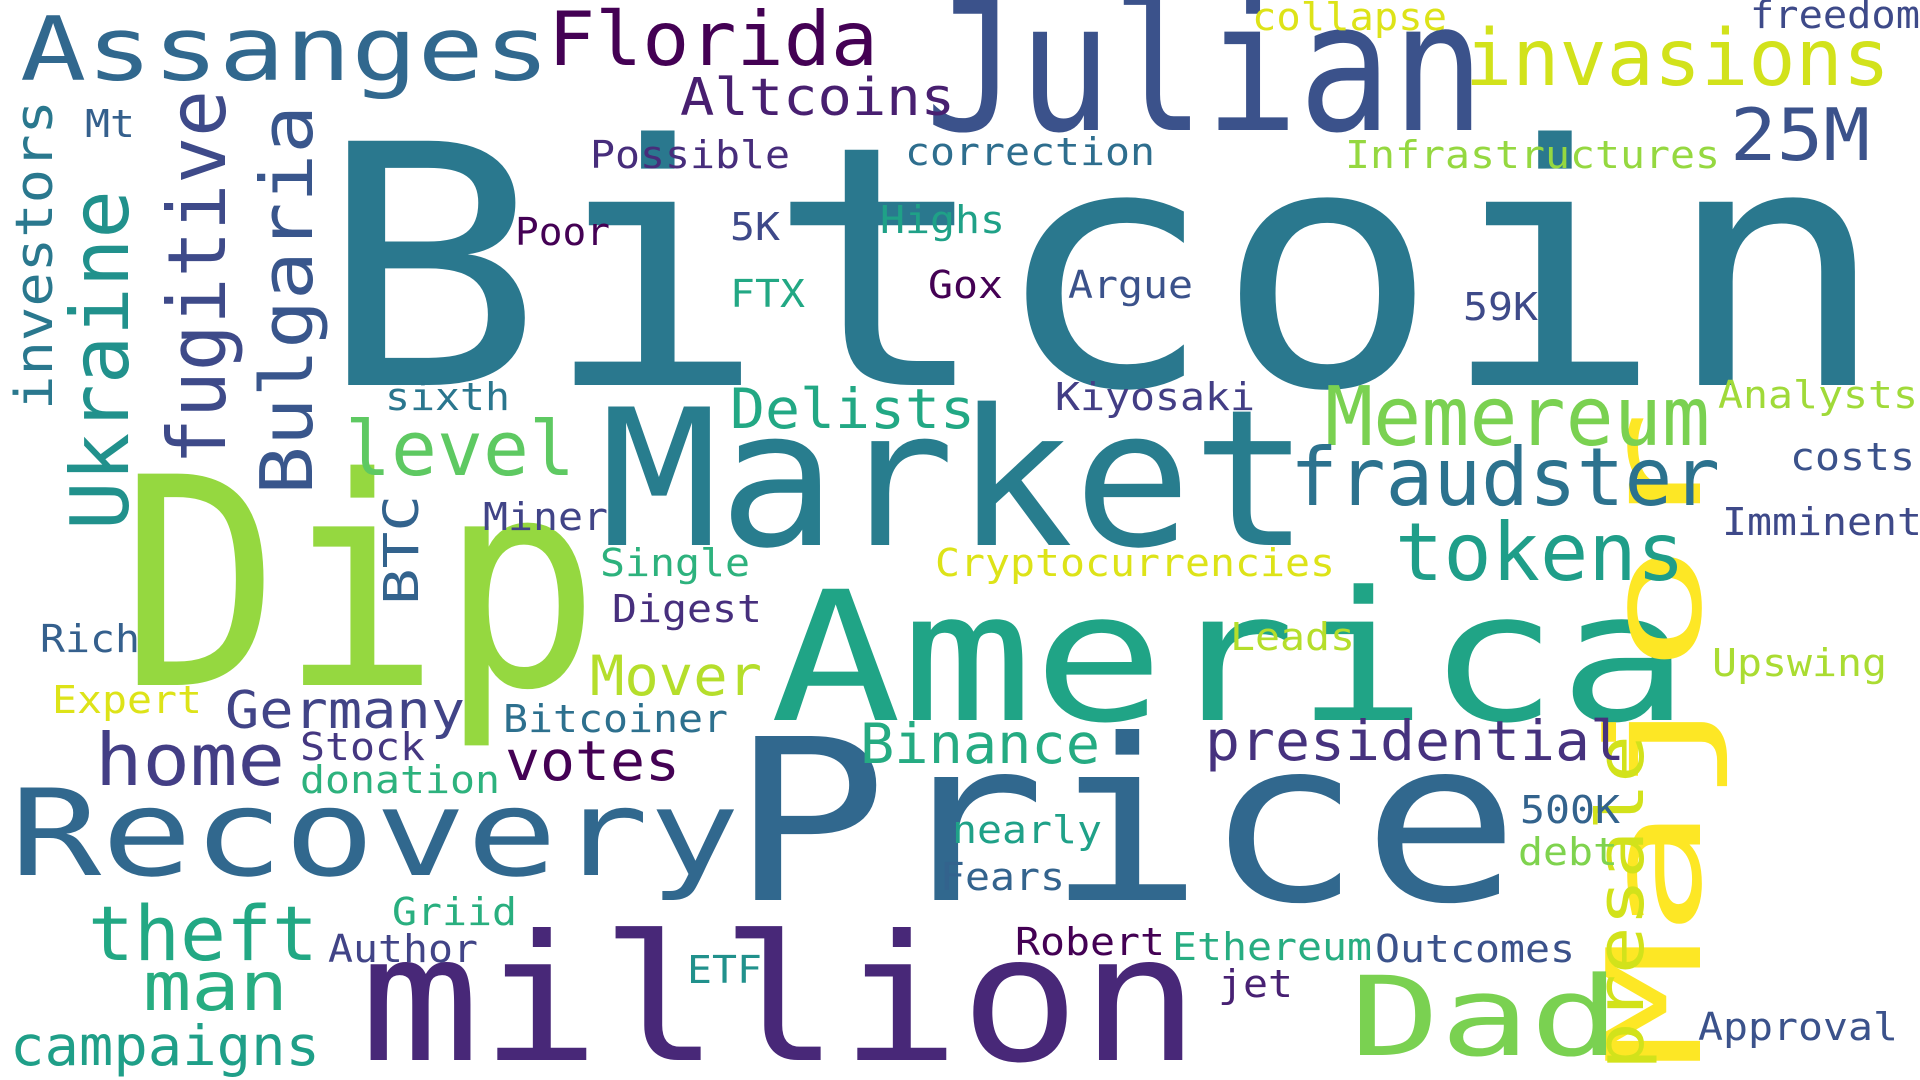 This screenshot has height=1080, width=1920. What do you see at coordinates (955, 479) in the screenshot?
I see `word-market: Market` at bounding box center [955, 479].